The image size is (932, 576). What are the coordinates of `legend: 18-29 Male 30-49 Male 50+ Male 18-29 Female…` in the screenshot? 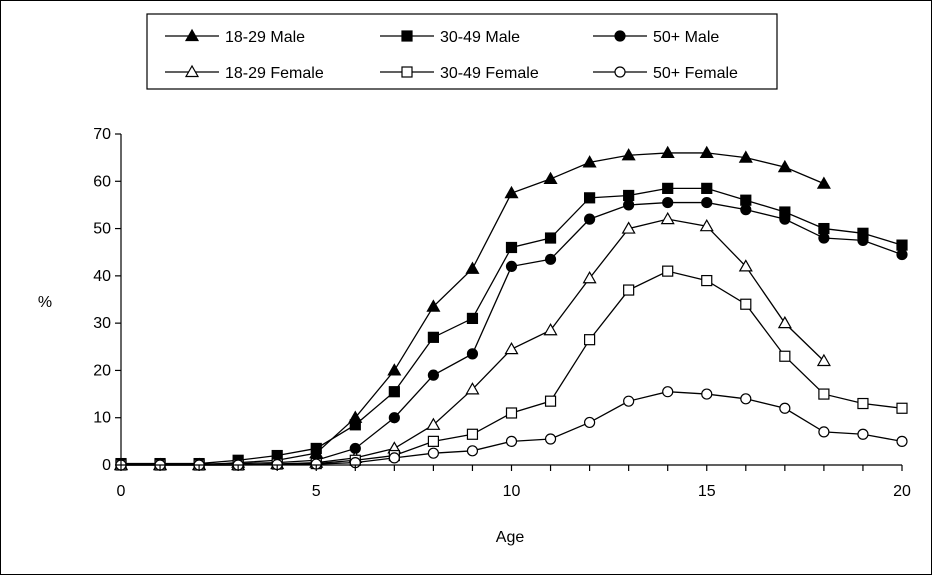 It's located at (462, 51).